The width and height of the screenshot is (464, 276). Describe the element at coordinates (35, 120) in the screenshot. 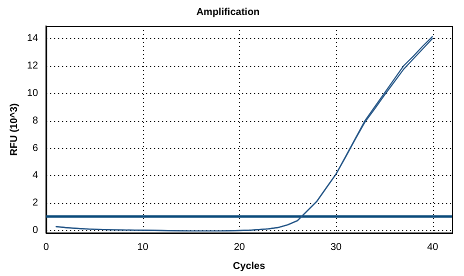

I see `y-tick-label: 8` at that location.